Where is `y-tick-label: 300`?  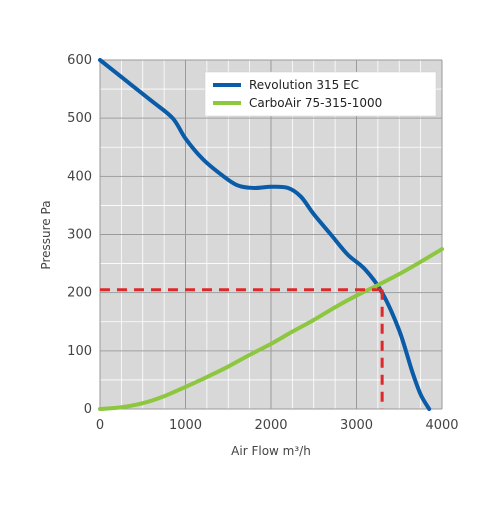
y-tick-label: 300 is located at coordinates (79, 235).